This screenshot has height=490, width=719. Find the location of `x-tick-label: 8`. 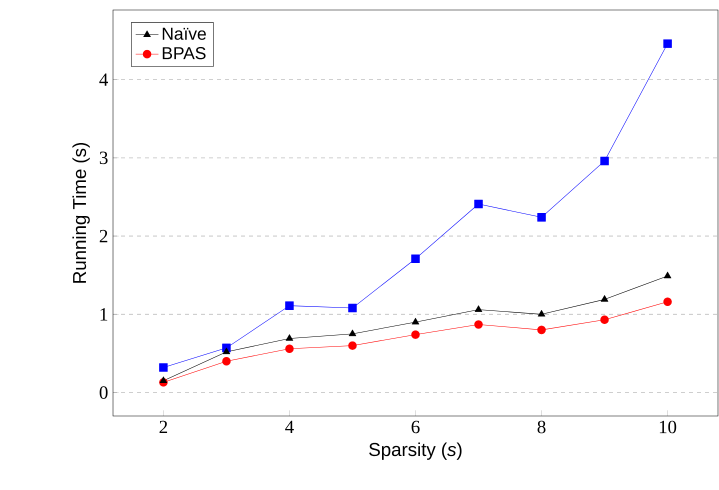

x-tick-label: 8 is located at coordinates (542, 427).